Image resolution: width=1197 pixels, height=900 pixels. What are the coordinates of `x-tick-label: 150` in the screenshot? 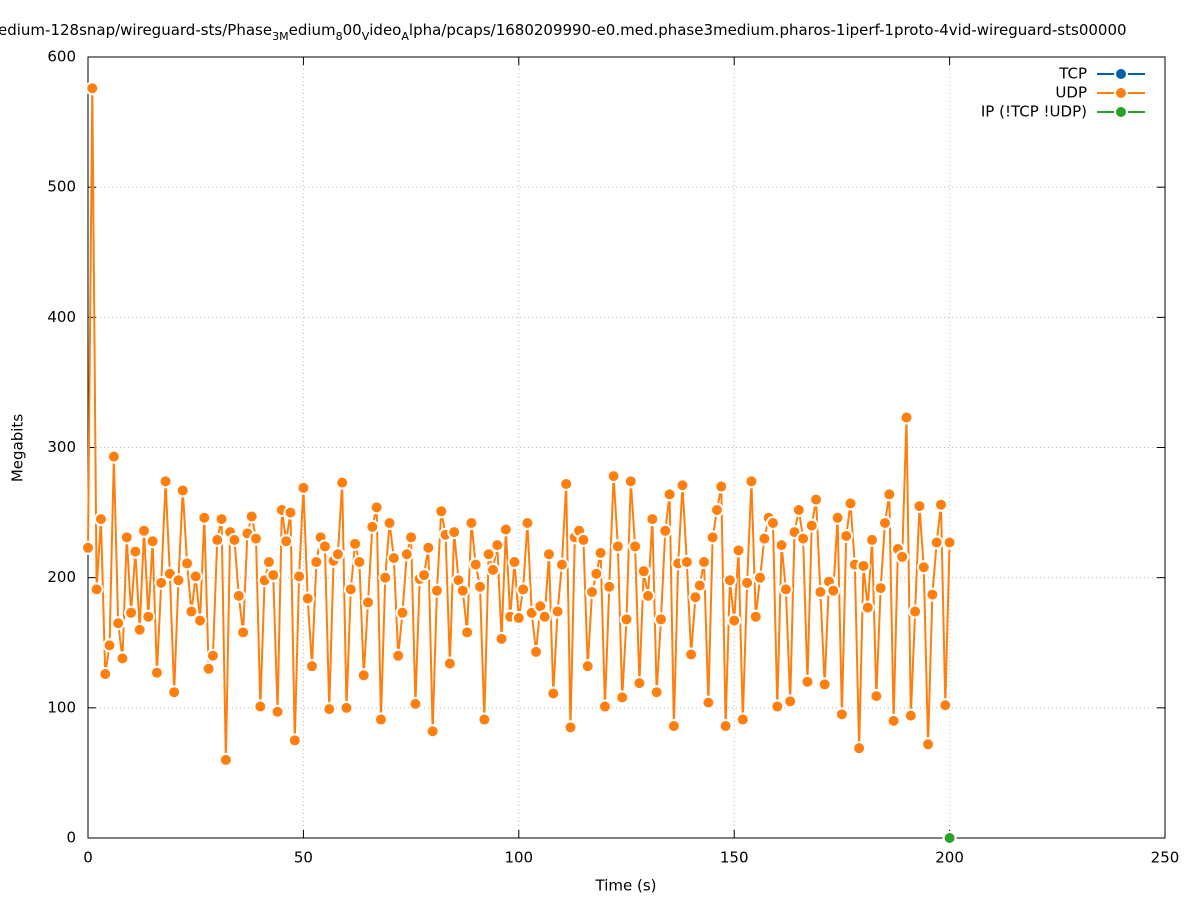 It's located at (734, 858).